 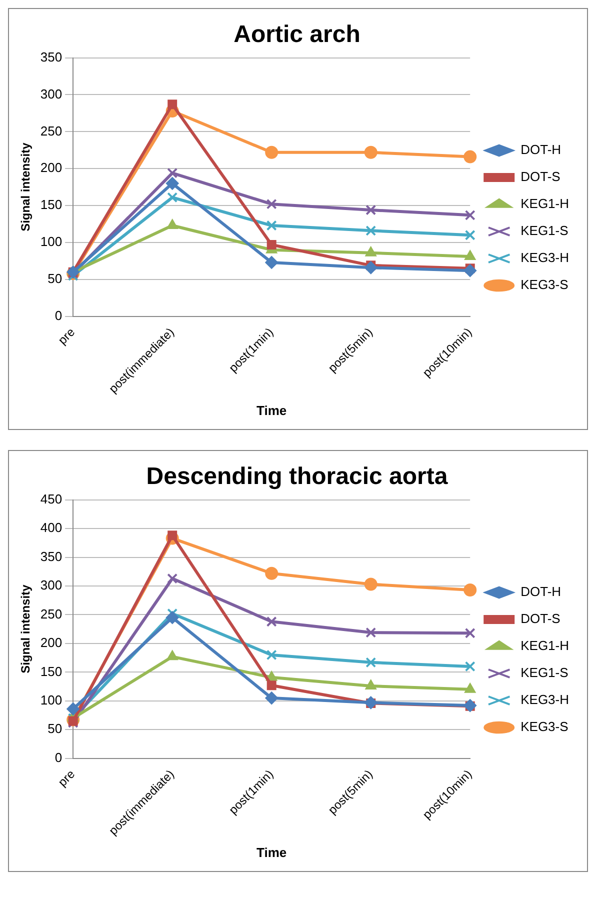 What do you see at coordinates (51, 528) in the screenshot?
I see `y-tick-label: 400` at bounding box center [51, 528].